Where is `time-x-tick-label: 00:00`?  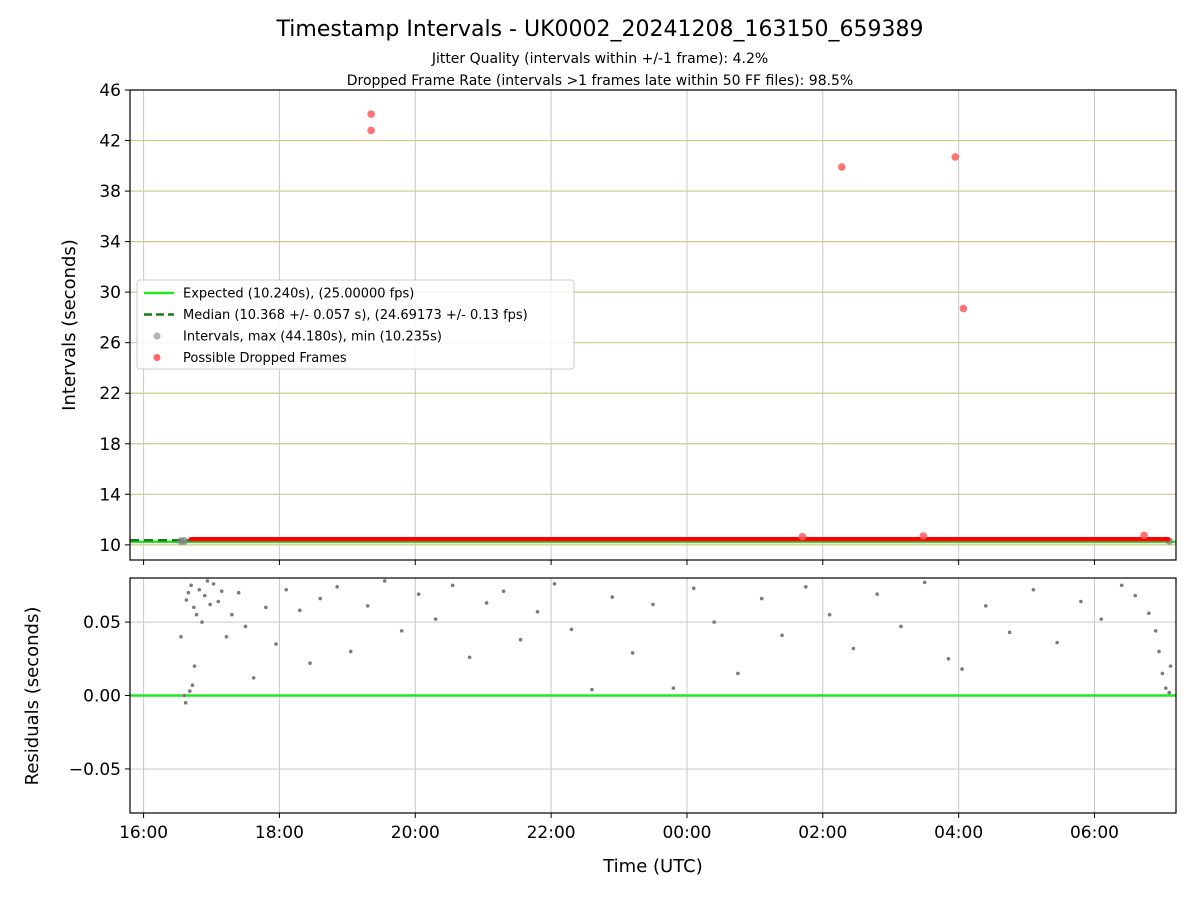 time-x-tick-label: 00:00 is located at coordinates (686, 833).